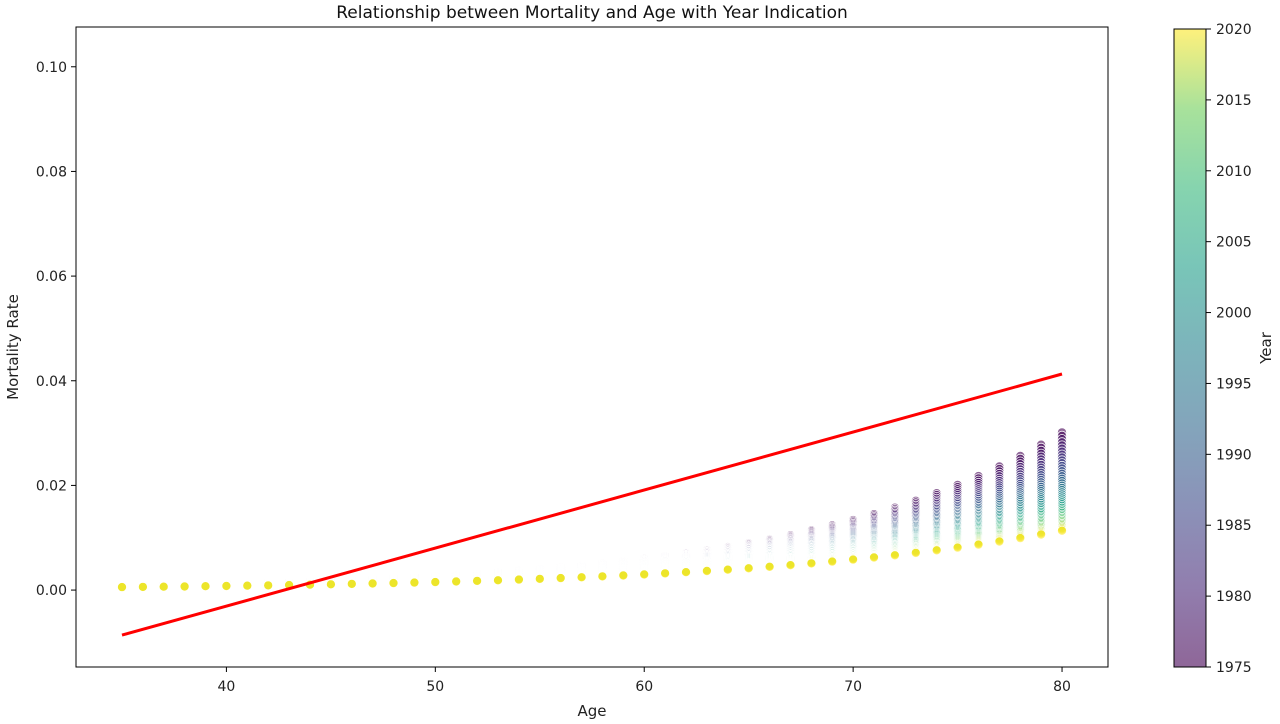 The width and height of the screenshot is (1280, 724). What do you see at coordinates (1234, 597) in the screenshot?
I see `colorbar-tick-label: 1980` at bounding box center [1234, 597].